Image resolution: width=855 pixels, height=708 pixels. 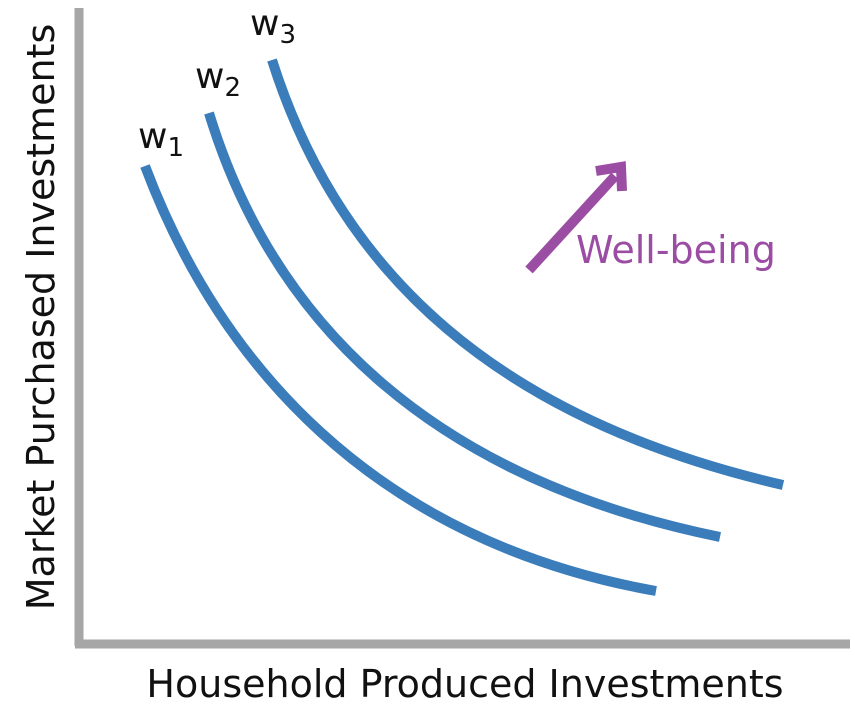 What do you see at coordinates (175, 148) in the screenshot?
I see `curve-label-w1-sub: 1` at bounding box center [175, 148].